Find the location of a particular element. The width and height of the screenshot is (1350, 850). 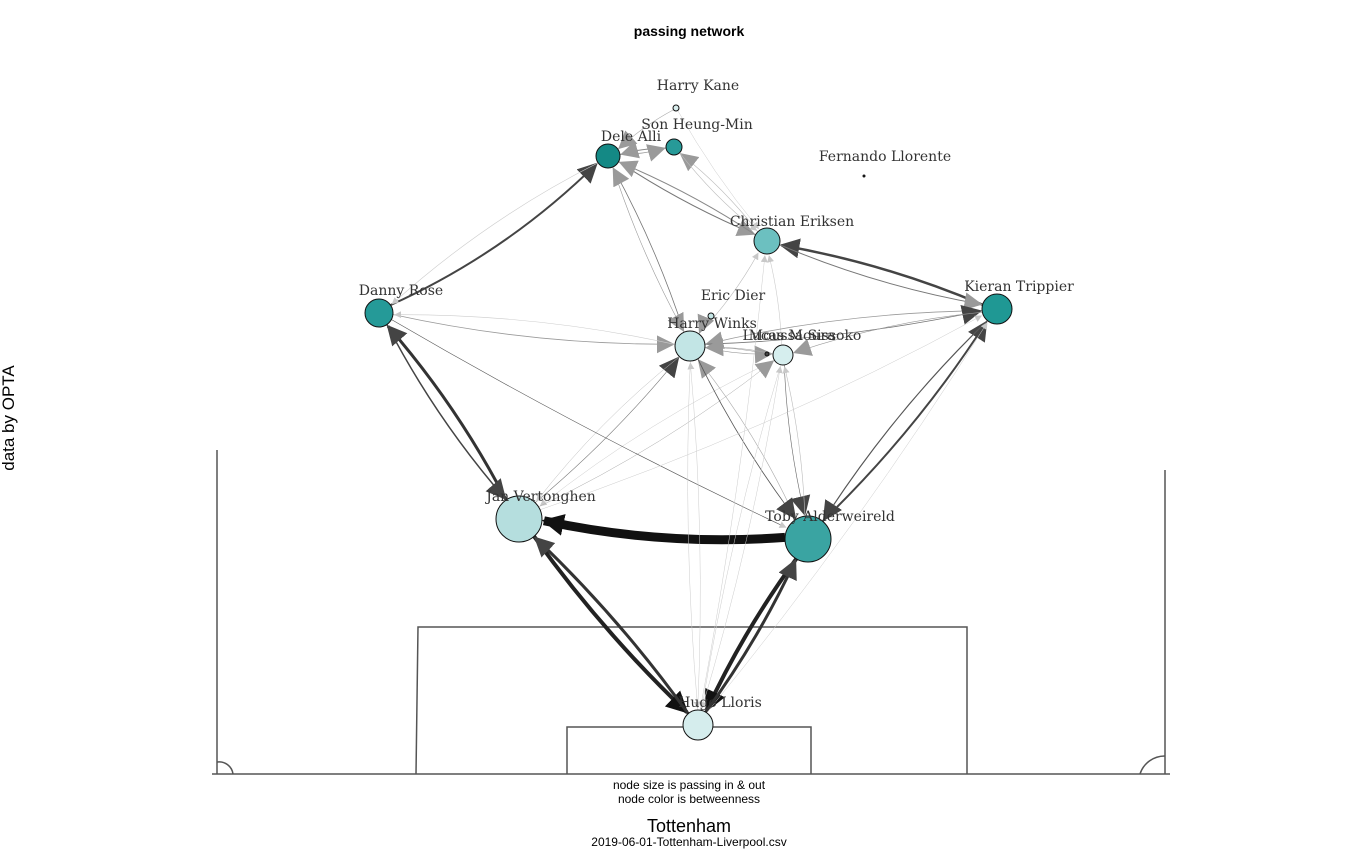

player-node-eriksen is located at coordinates (767, 241).